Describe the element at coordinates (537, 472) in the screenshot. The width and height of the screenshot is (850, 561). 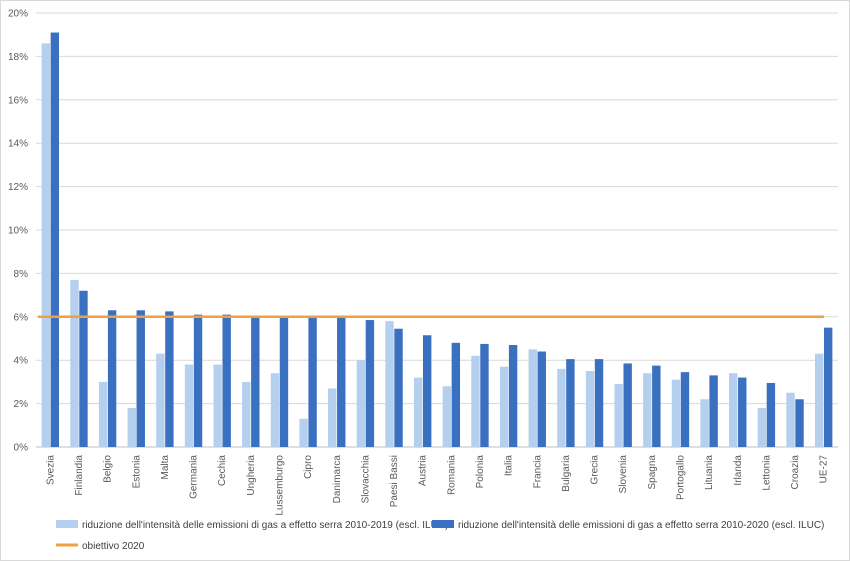
I see `x-tick-label: Francia` at that location.